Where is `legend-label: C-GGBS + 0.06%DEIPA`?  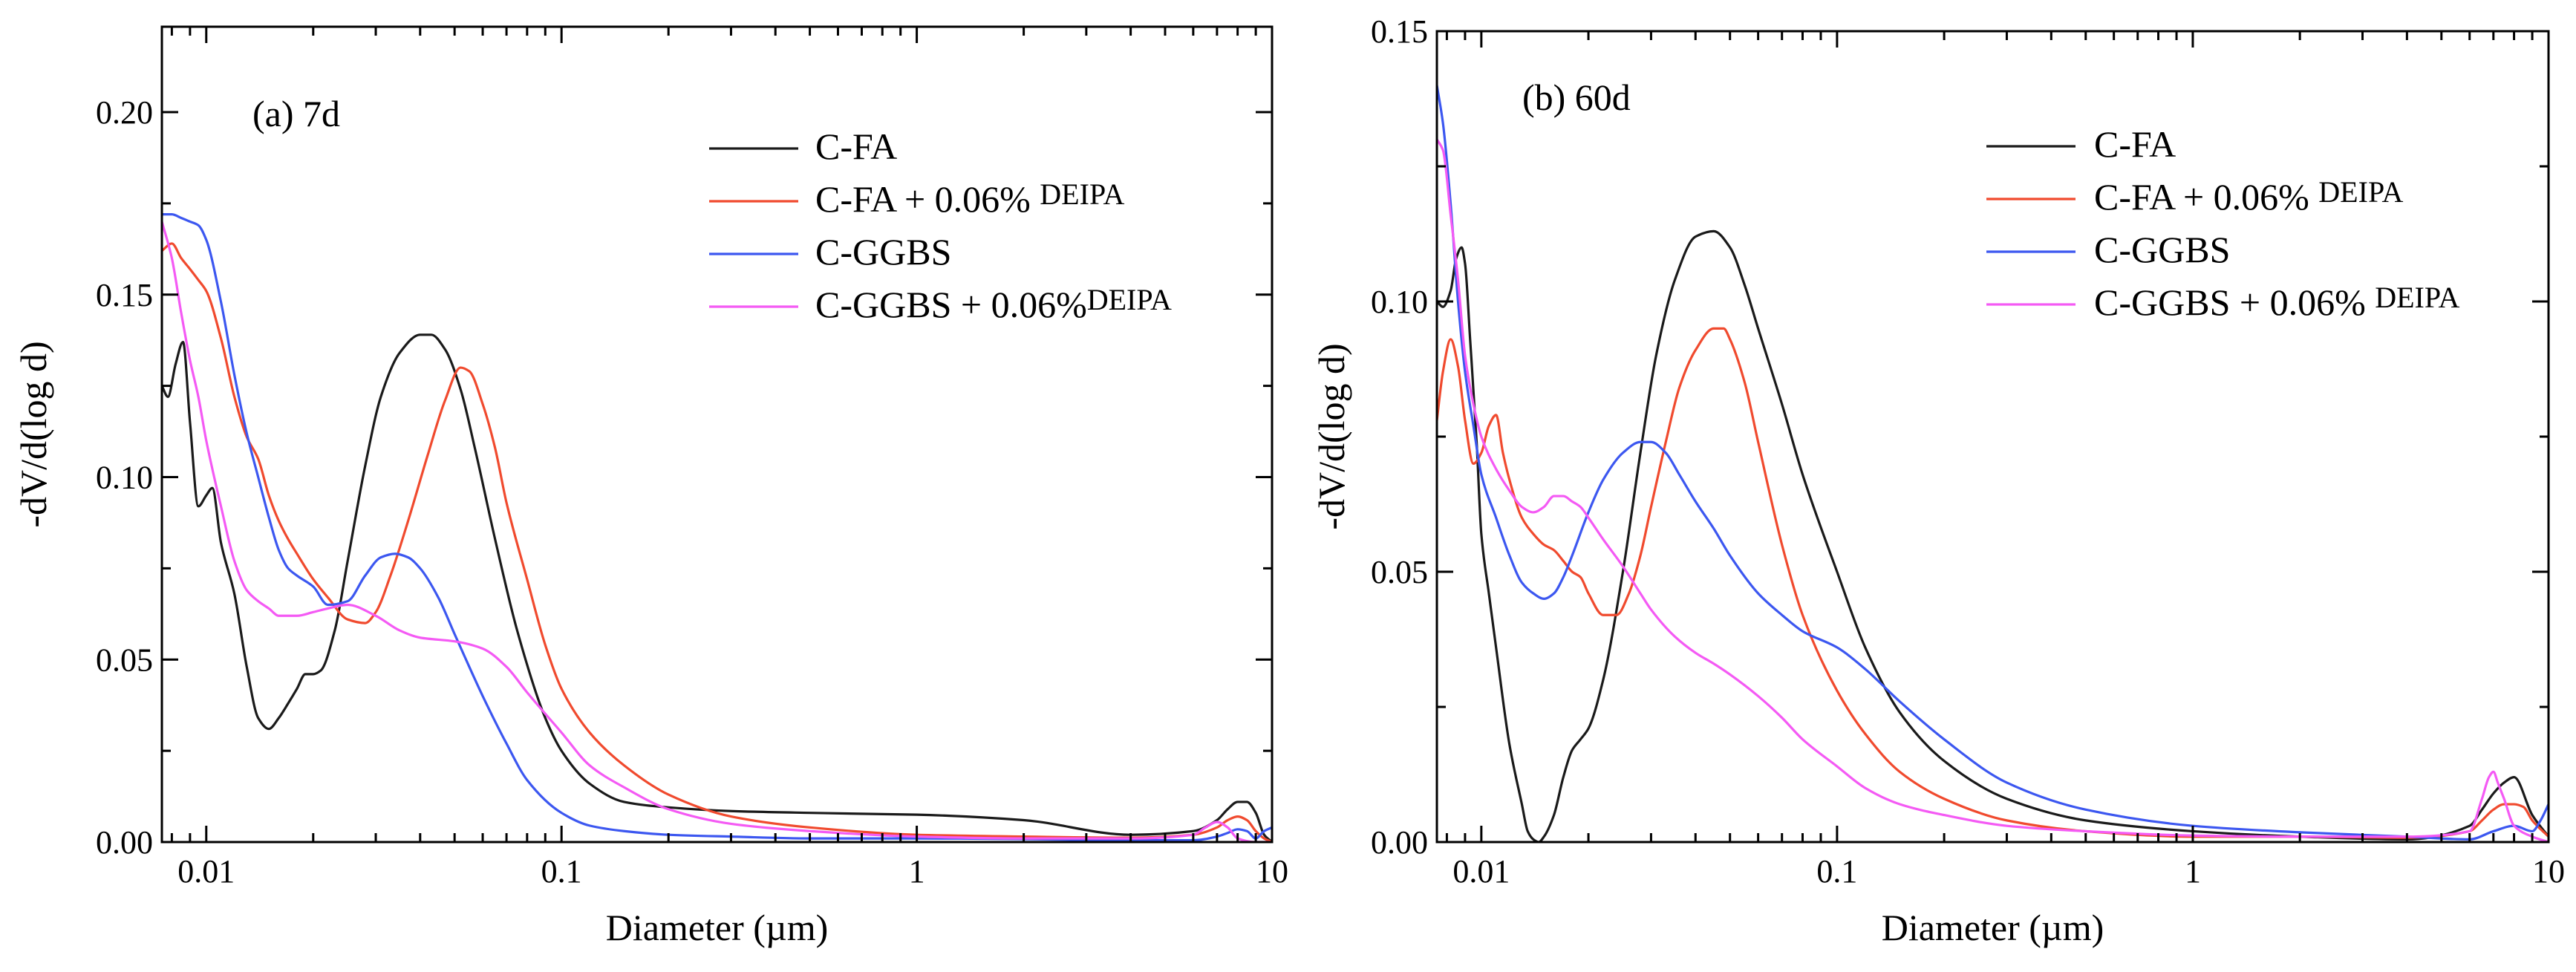 legend-label: C-GGBS + 0.06%DEIPA is located at coordinates (993, 304).